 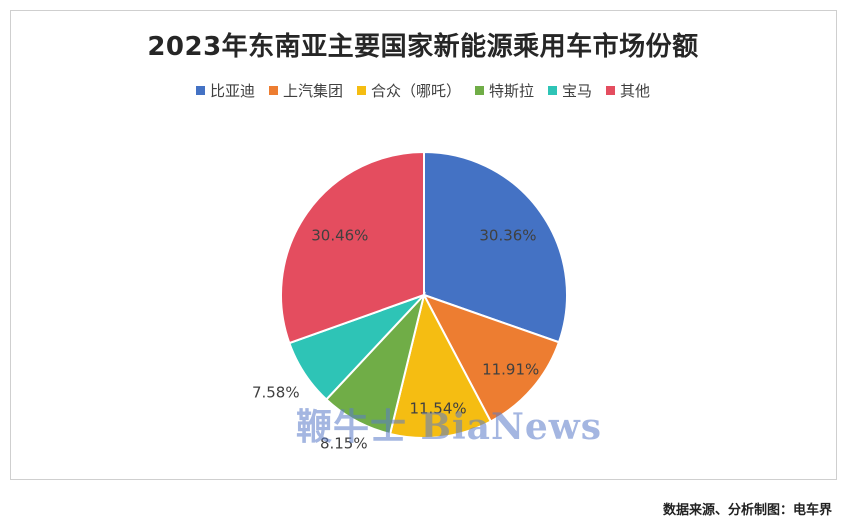 I want to click on legend-item-tesla: 特斯拉, so click(x=504, y=90).